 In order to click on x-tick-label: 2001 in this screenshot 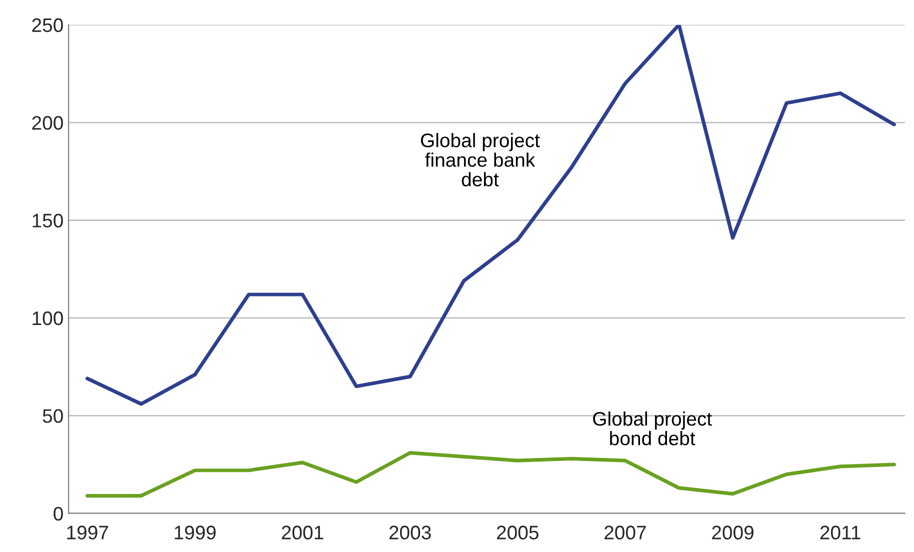, I will do `click(303, 533)`.